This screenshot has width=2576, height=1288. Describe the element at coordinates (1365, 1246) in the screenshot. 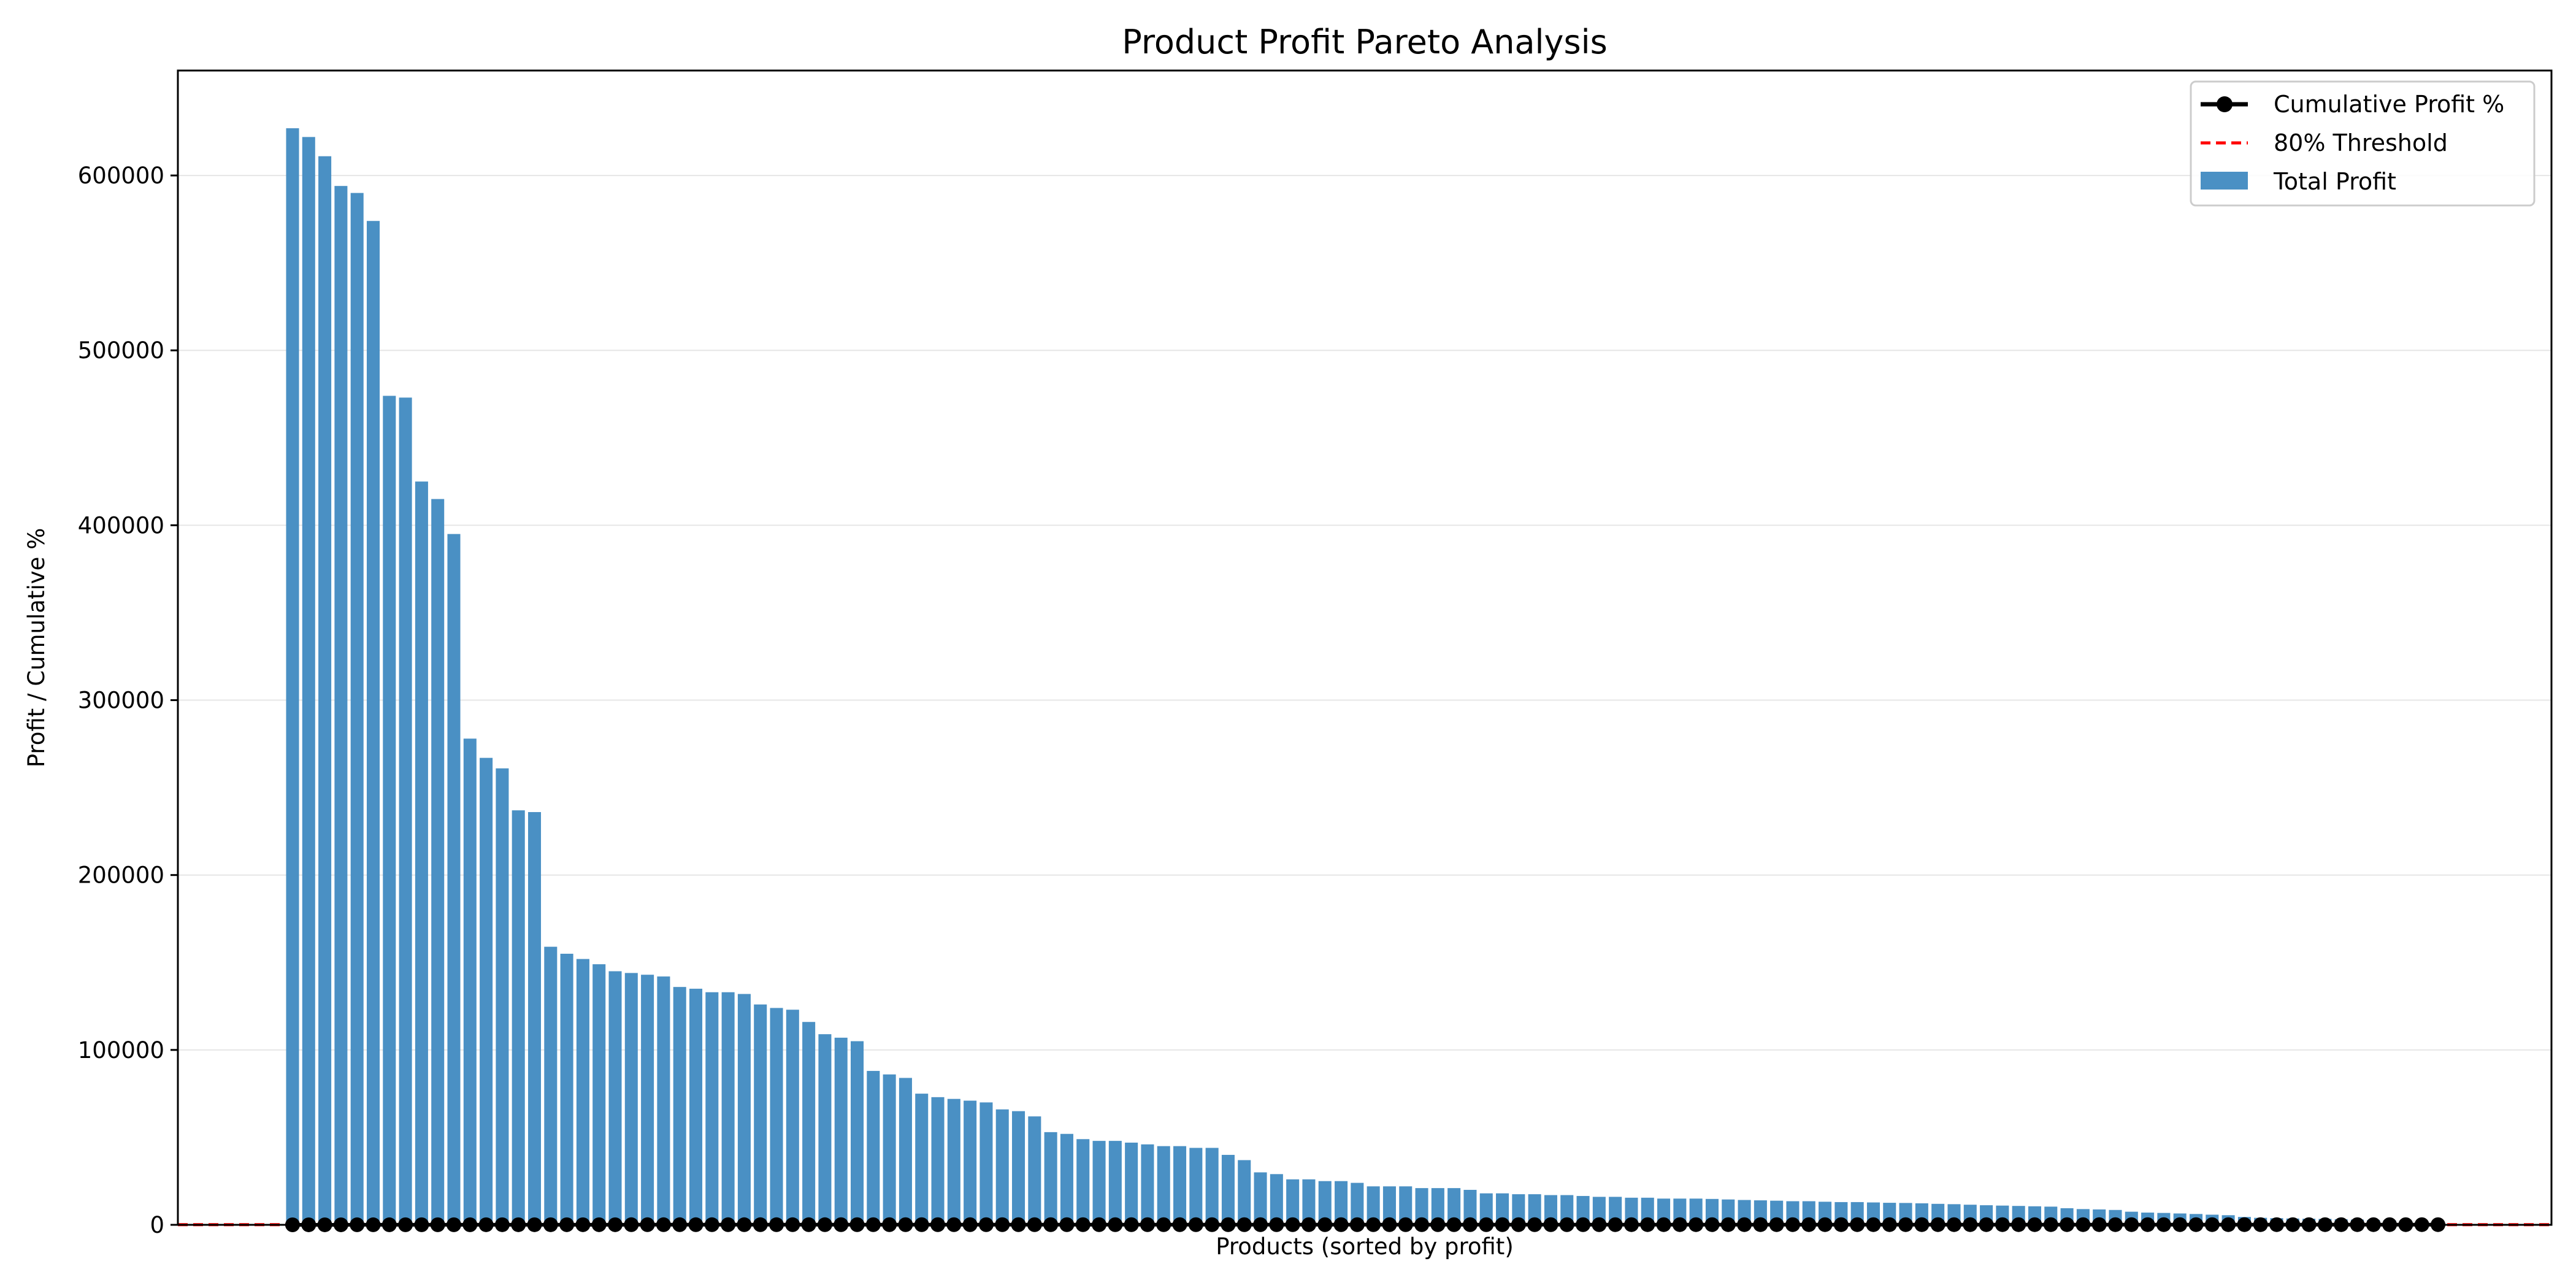

I see `x-axis-title: Products (sorted by profit)` at that location.